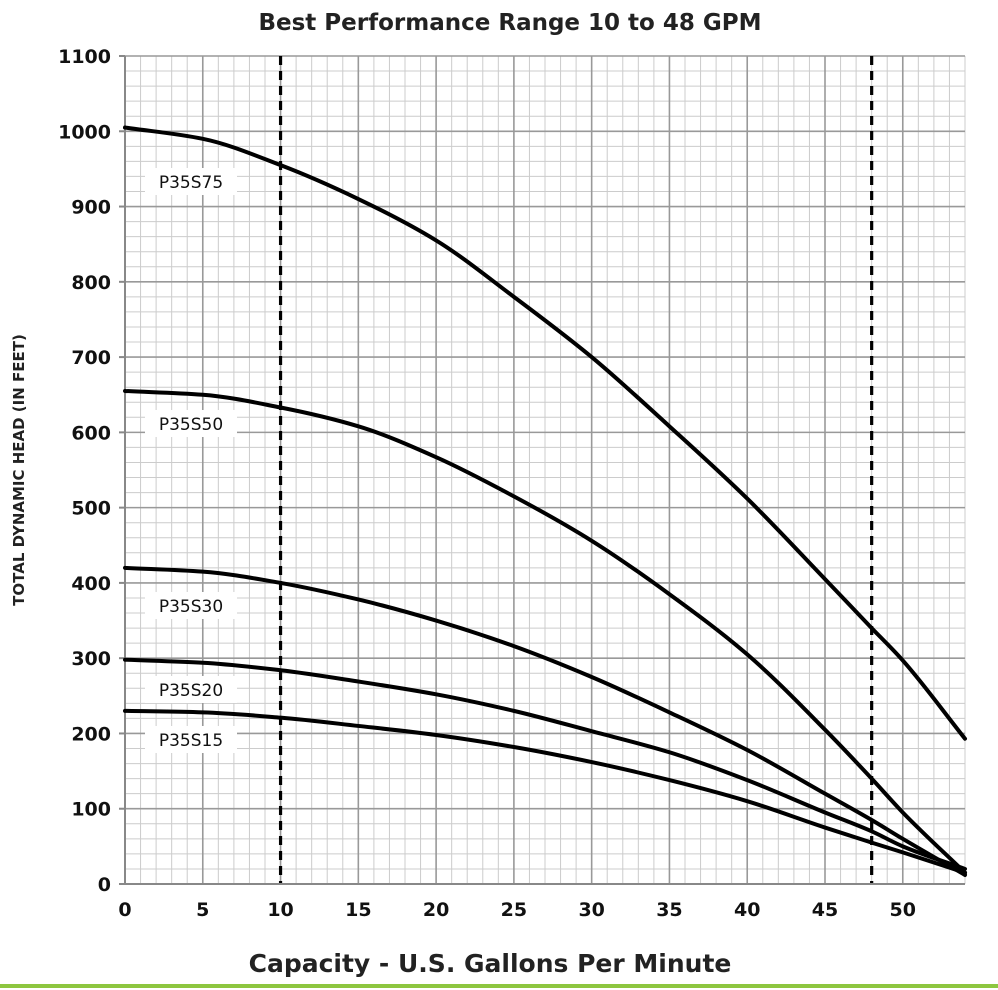 The image size is (998, 990). What do you see at coordinates (91, 810) in the screenshot?
I see `y-tick-label: 100` at bounding box center [91, 810].